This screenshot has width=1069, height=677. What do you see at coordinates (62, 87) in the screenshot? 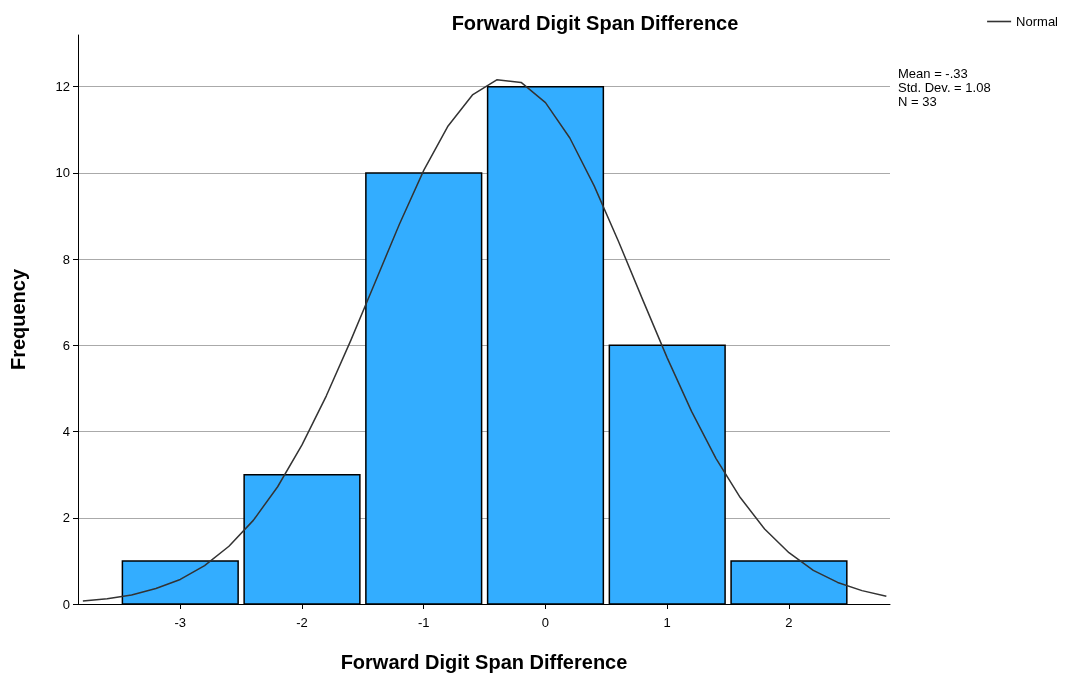
I see `y-tick-label: 12` at bounding box center [62, 87].